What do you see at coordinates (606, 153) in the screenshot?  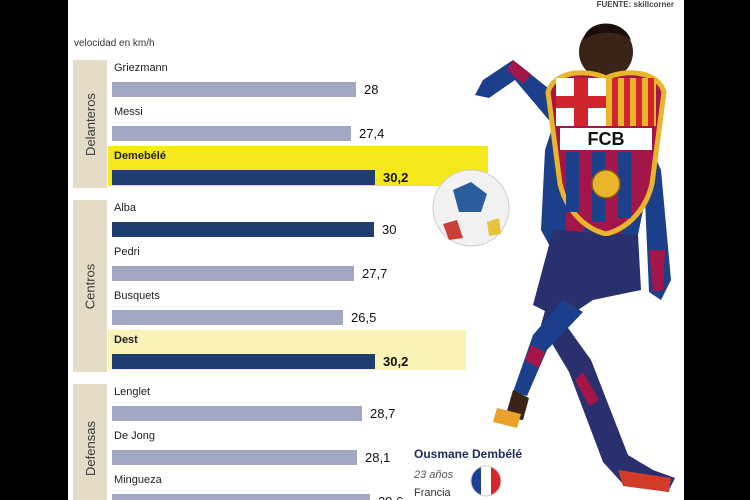 I see `fc-barcelona-crest-icon: FCB` at bounding box center [606, 153].